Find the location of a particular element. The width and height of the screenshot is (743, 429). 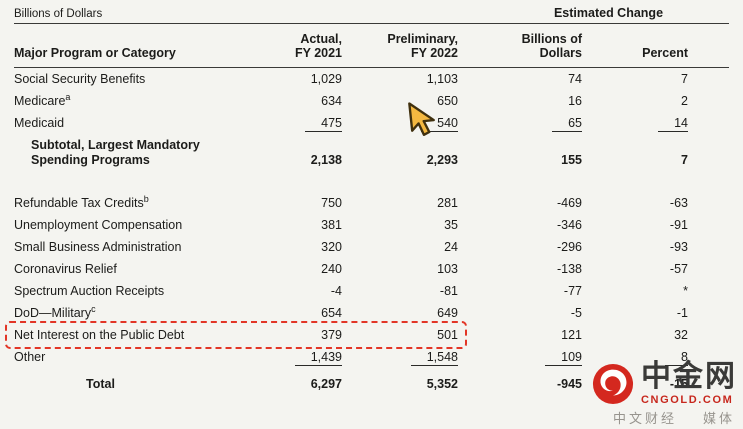

row-value: -296 is located at coordinates (569, 247).